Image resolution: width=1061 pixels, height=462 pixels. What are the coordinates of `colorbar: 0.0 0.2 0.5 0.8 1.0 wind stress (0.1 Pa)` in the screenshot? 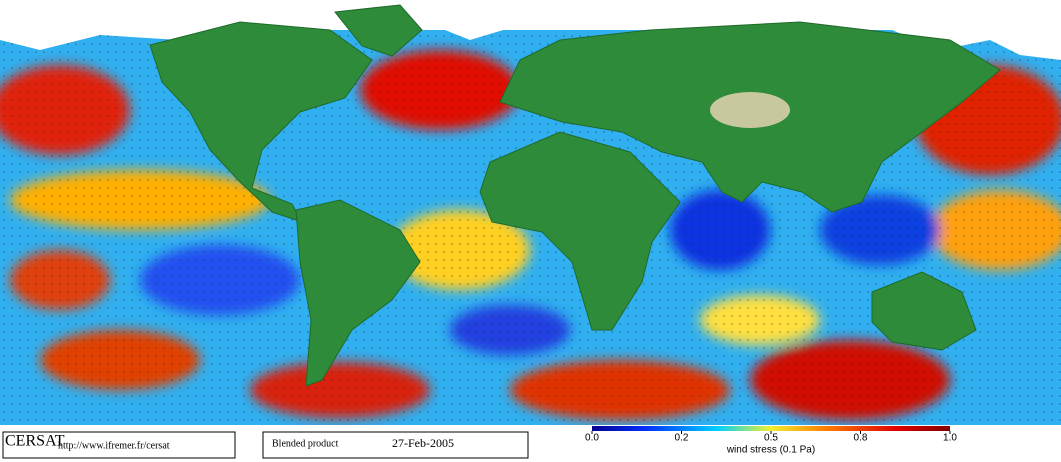 It's located at (771, 441).